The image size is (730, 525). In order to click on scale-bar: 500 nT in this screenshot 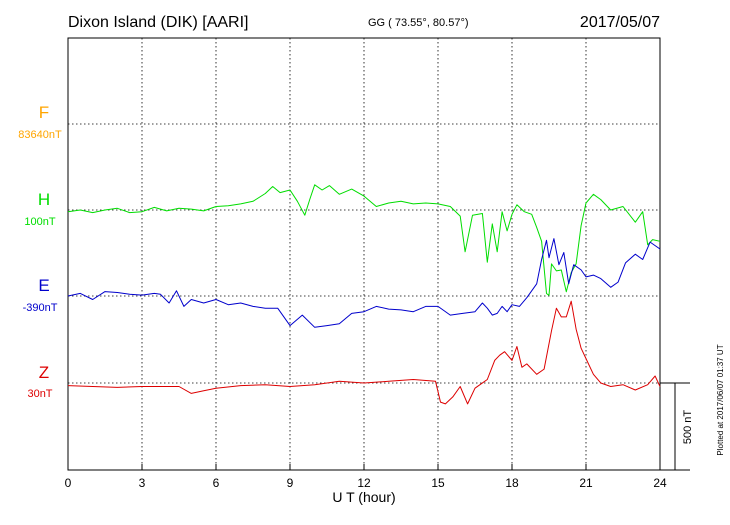, I will do `click(677, 426)`.